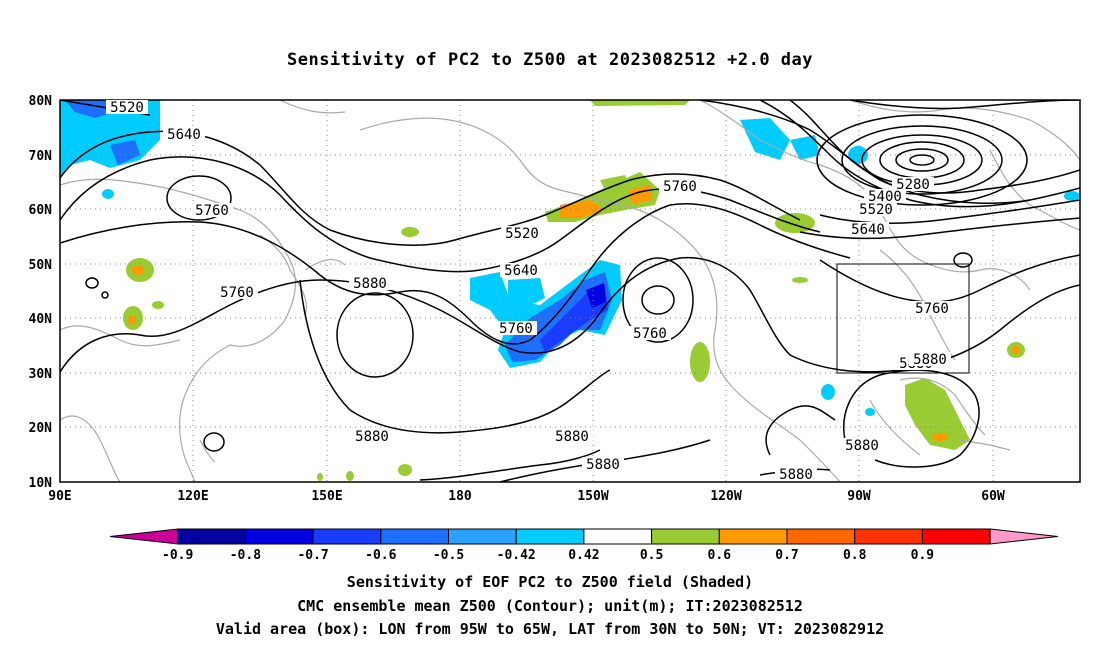 The height and width of the screenshot is (650, 1100). What do you see at coordinates (720, 555) in the screenshot?
I see `colorbar-tick-label: 0.6` at bounding box center [720, 555].